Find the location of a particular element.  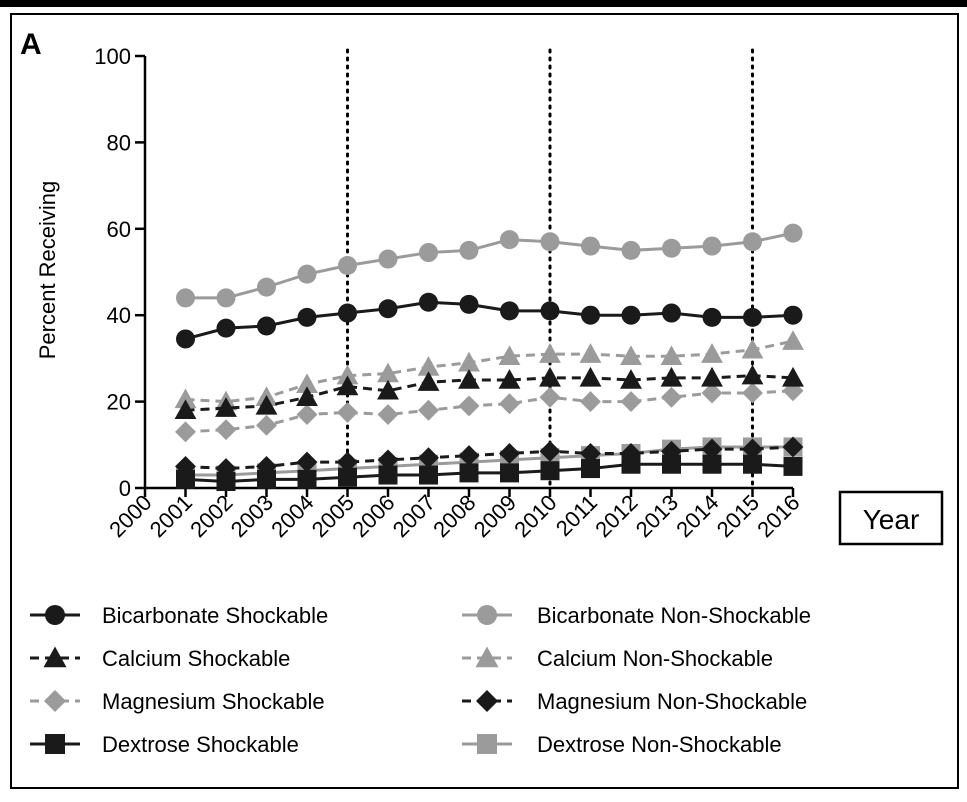

y-tick-label: 100 is located at coordinates (112, 56).